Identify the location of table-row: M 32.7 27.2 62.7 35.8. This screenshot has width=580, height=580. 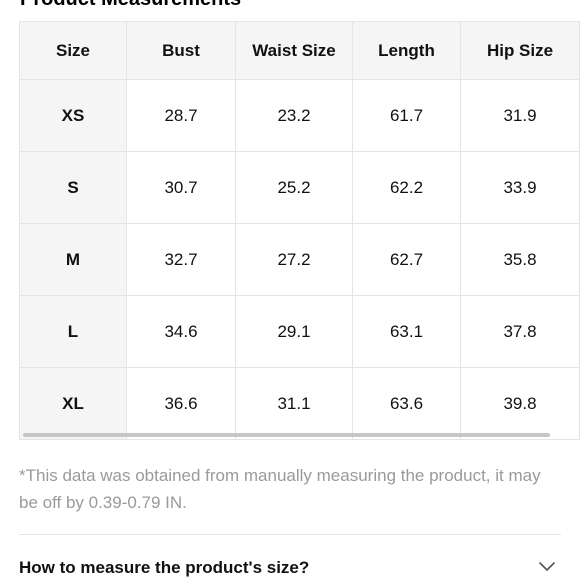
(299, 259).